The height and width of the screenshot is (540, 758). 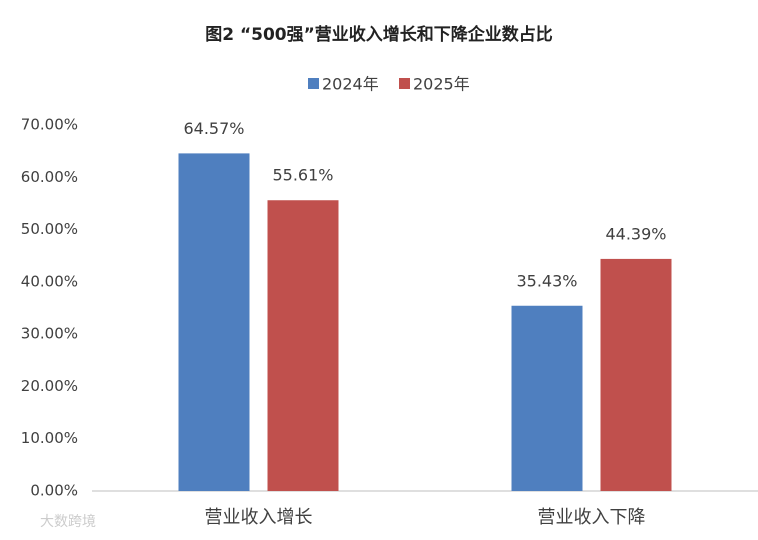 What do you see at coordinates (49, 125) in the screenshot?
I see `y-tick-label: 70.00%` at bounding box center [49, 125].